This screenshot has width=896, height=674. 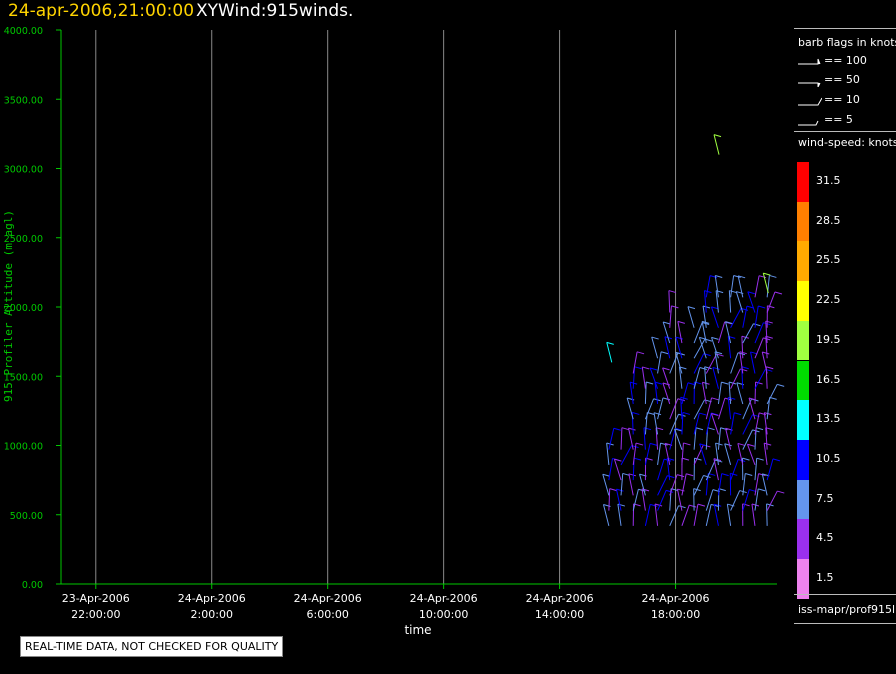 I want to click on speed-legend-title: wind-speed: knots, so click(x=847, y=142).